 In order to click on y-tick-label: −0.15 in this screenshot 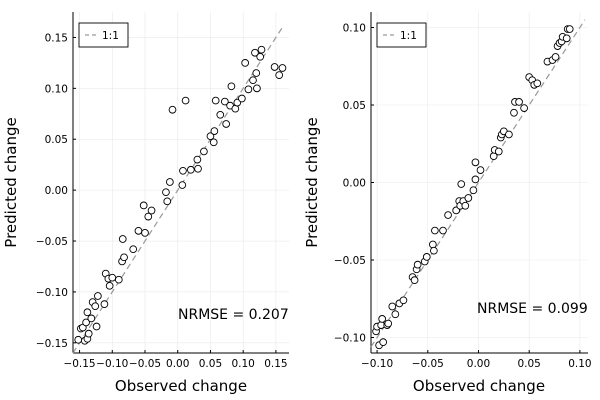, I will do `click(52, 344)`.